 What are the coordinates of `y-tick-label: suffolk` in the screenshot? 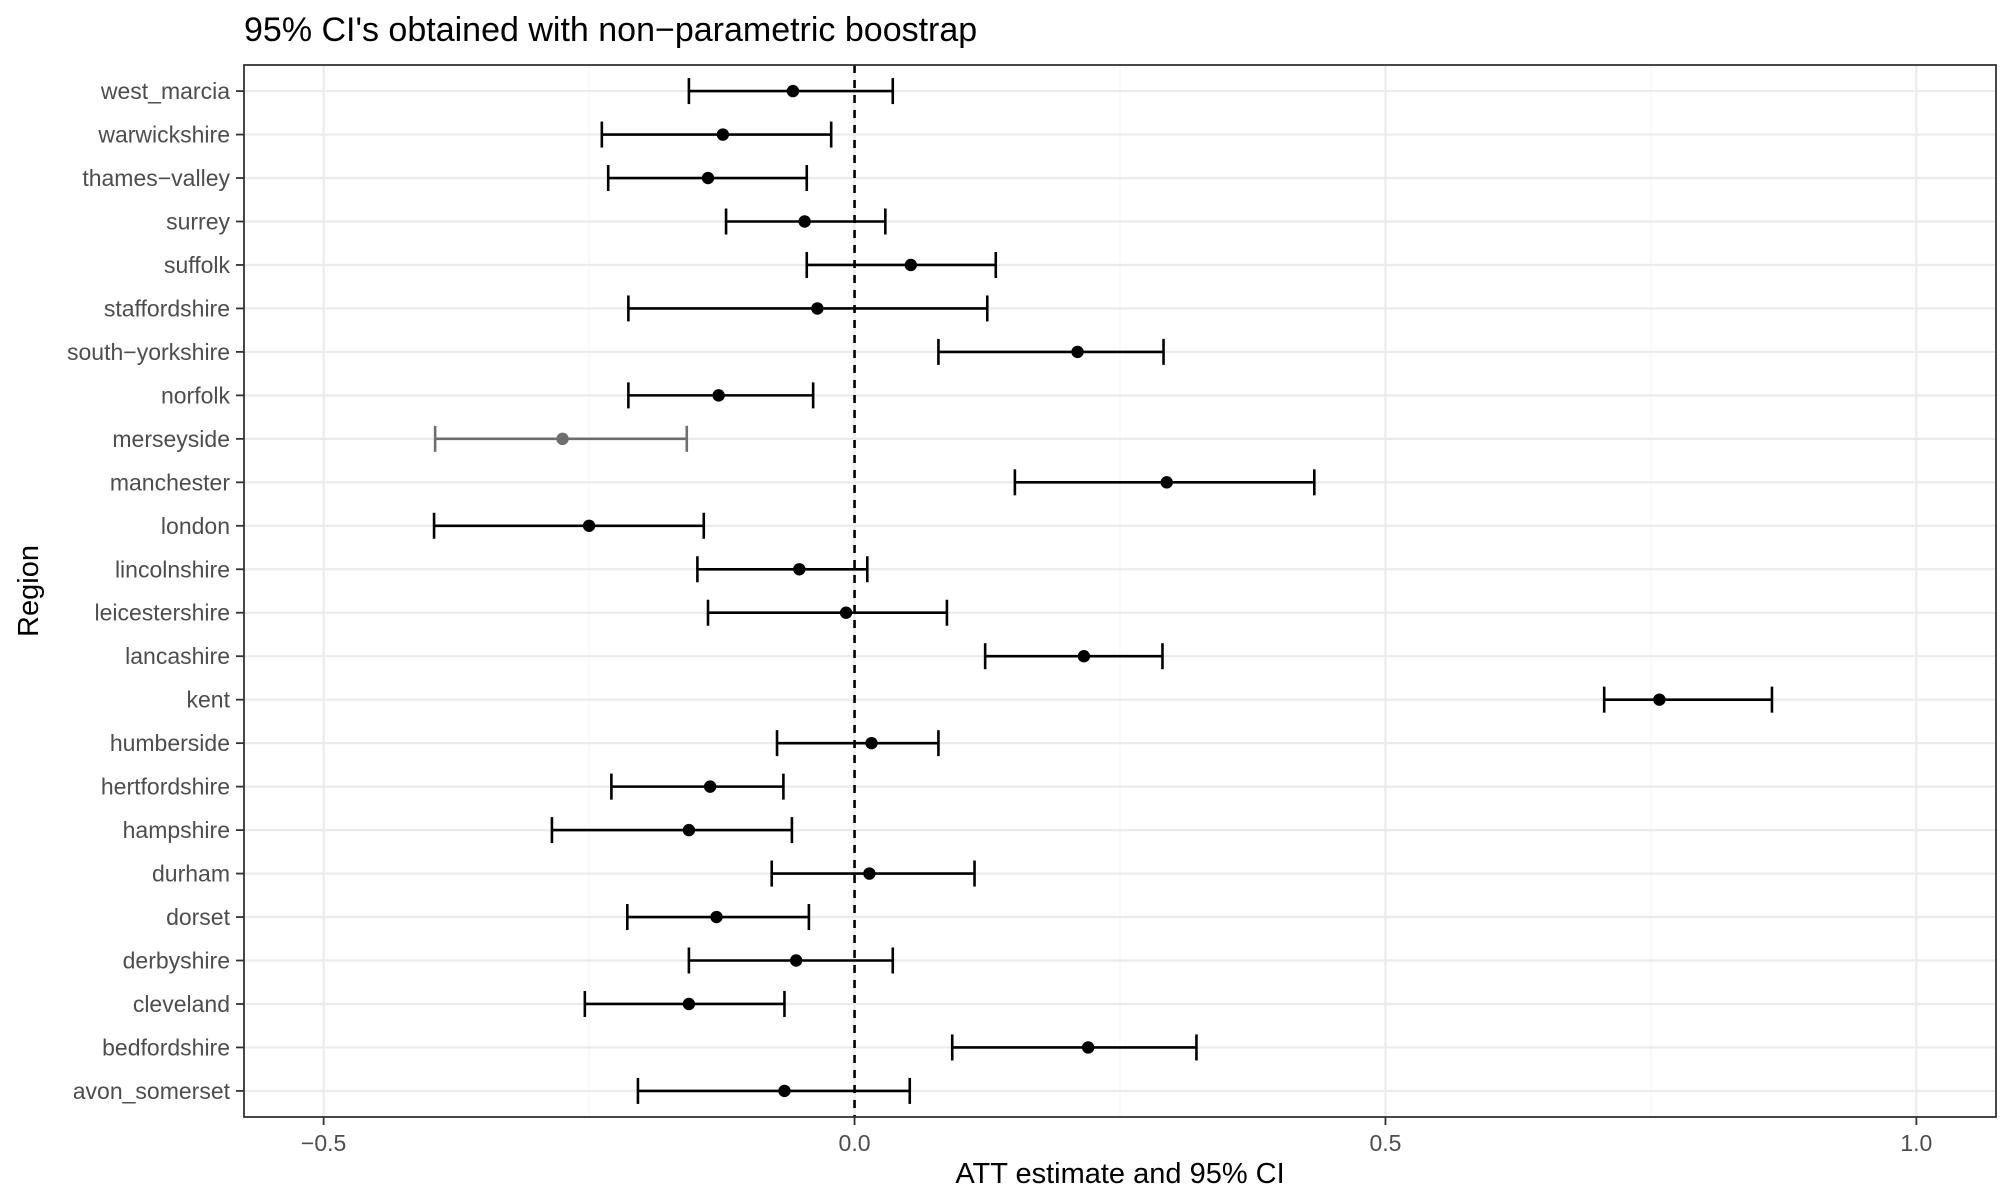 It's located at (197, 265).